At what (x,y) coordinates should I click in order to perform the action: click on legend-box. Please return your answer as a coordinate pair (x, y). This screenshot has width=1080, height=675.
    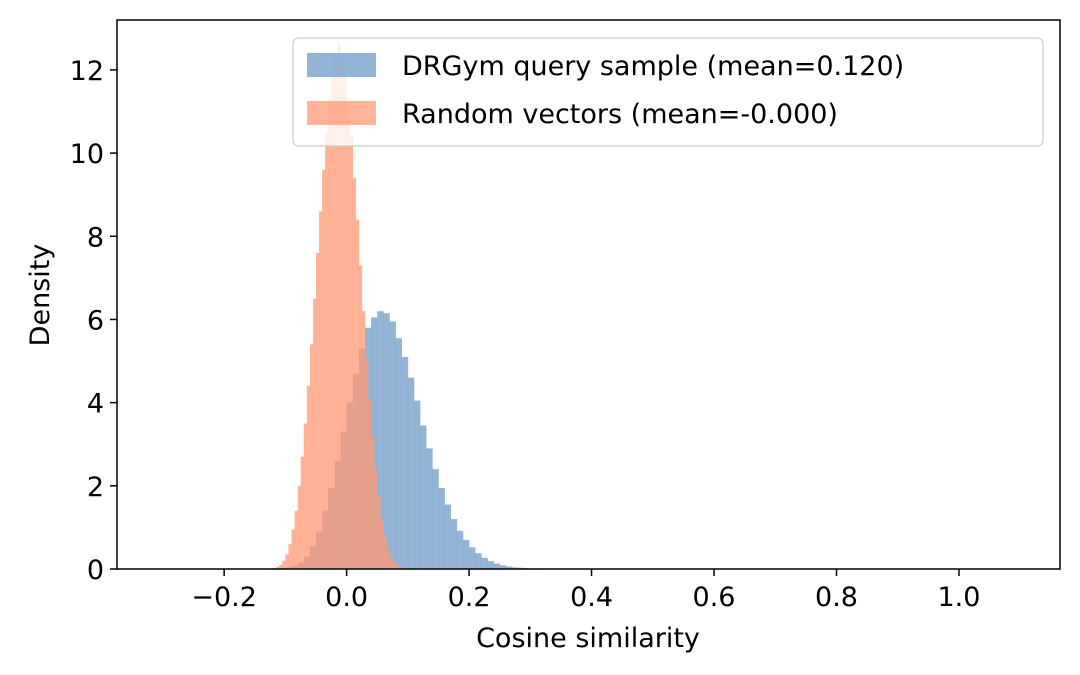
    Looking at the image, I should click on (668, 92).